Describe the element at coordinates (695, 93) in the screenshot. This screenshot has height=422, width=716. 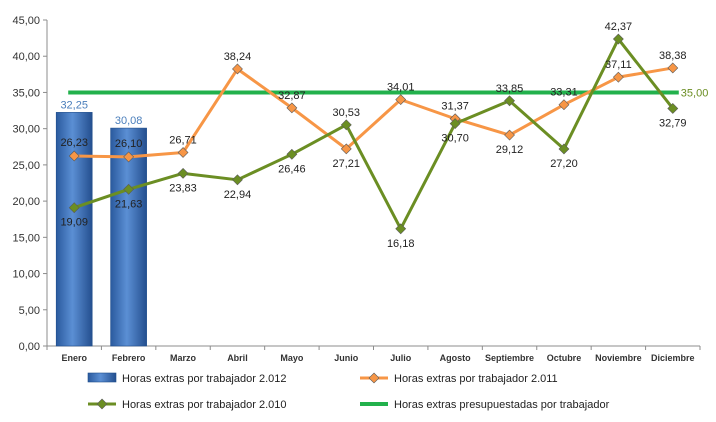
I see `data-label-budget: 35,00` at that location.